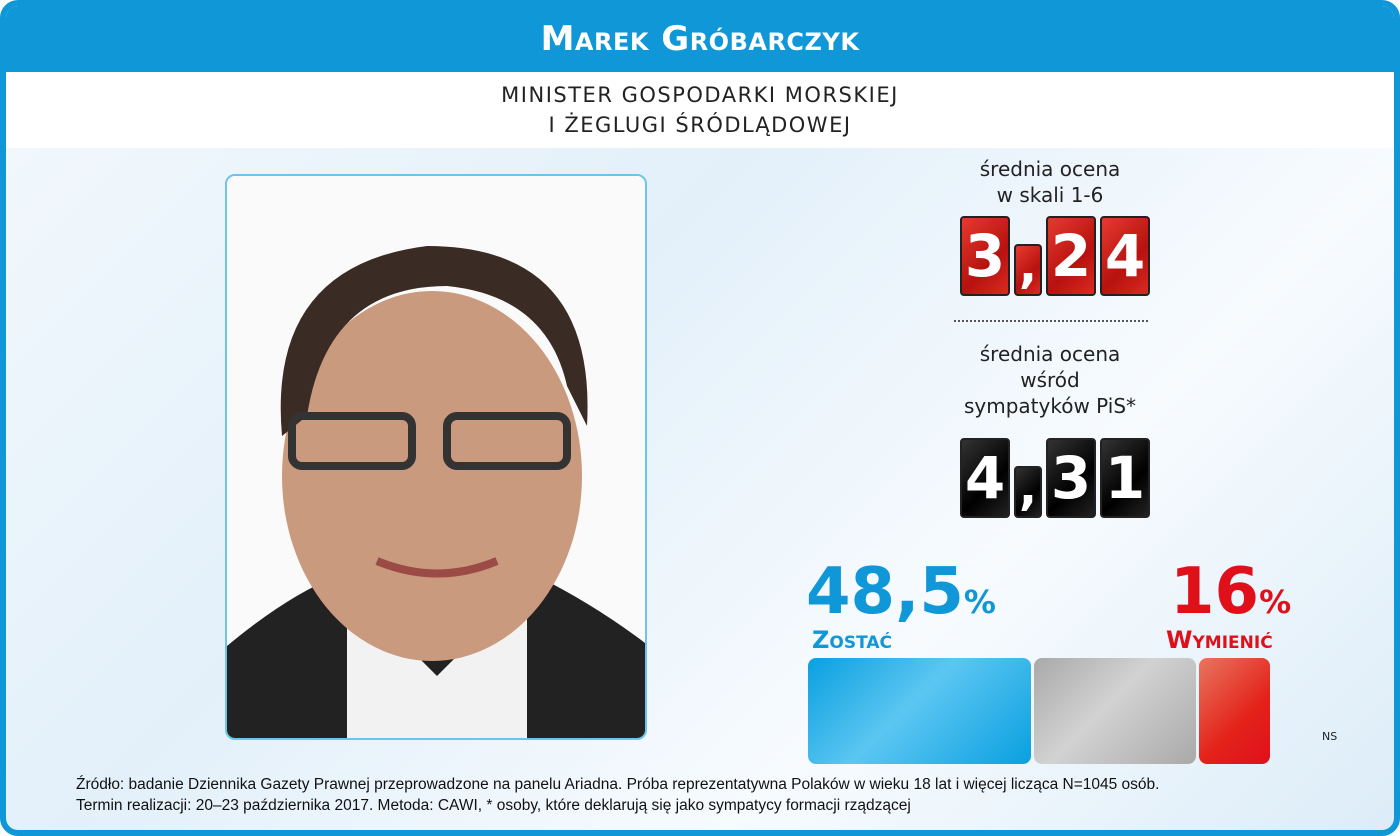  I want to click on rating-comma: ,, so click(1028, 270).